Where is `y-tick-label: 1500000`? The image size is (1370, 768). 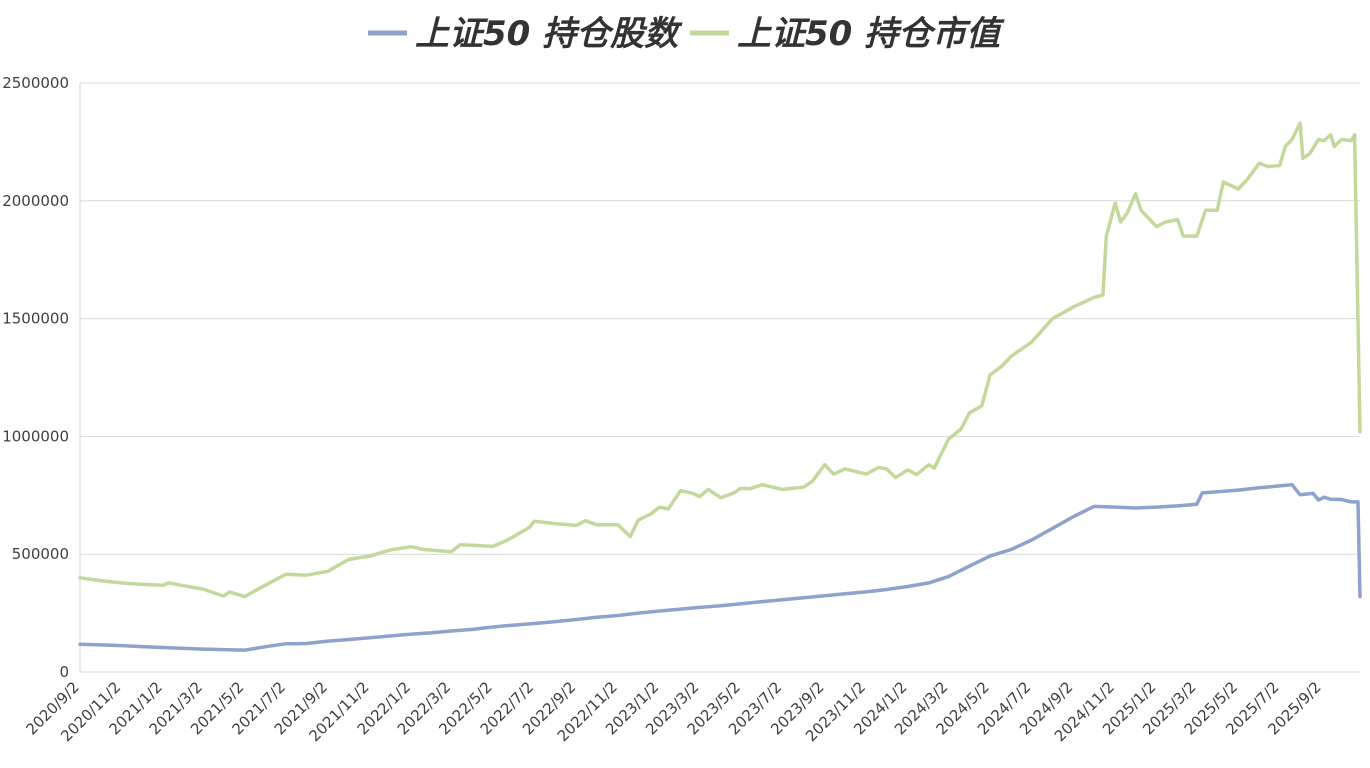 y-tick-label: 1500000 is located at coordinates (35, 319).